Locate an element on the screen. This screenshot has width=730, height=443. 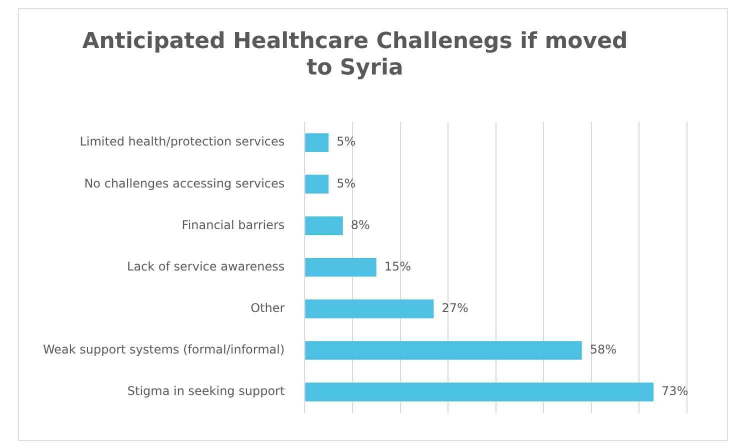
data-label: 15% is located at coordinates (398, 266).